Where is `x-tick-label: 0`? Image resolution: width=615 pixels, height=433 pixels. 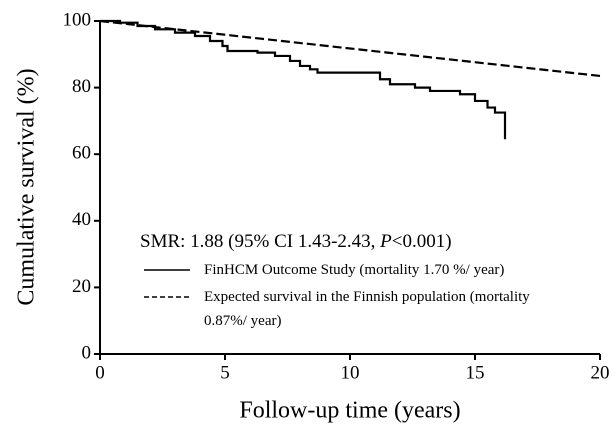 x-tick-label: 0 is located at coordinates (100, 372).